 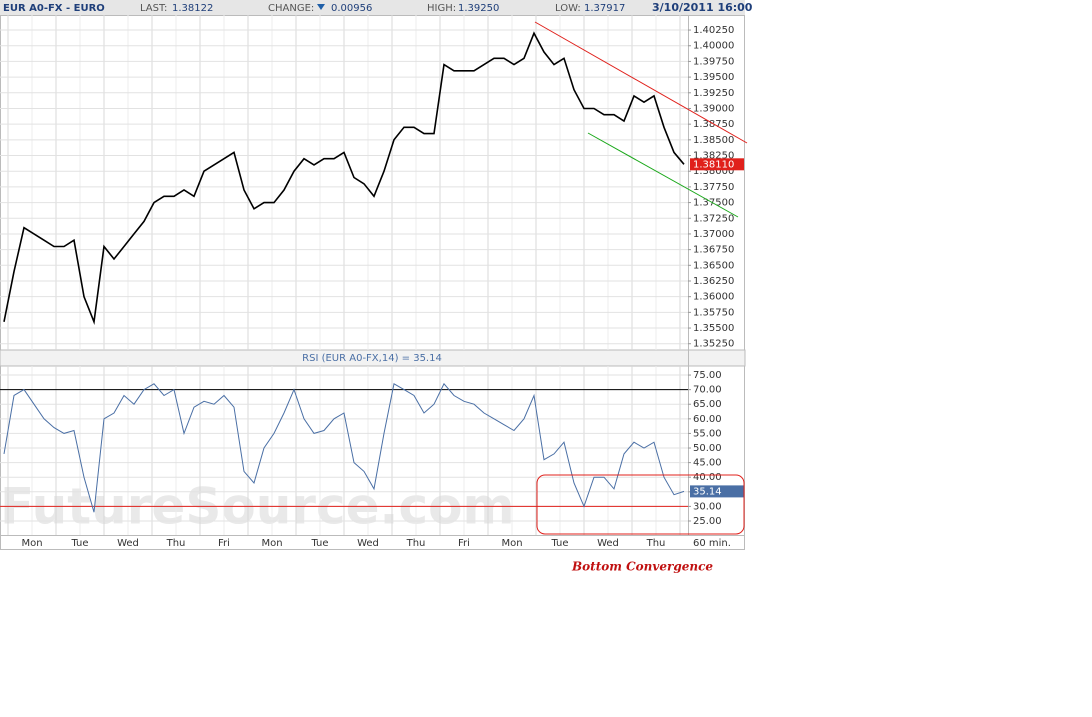 I want to click on y-tick-label: 60.00, so click(x=707, y=419).